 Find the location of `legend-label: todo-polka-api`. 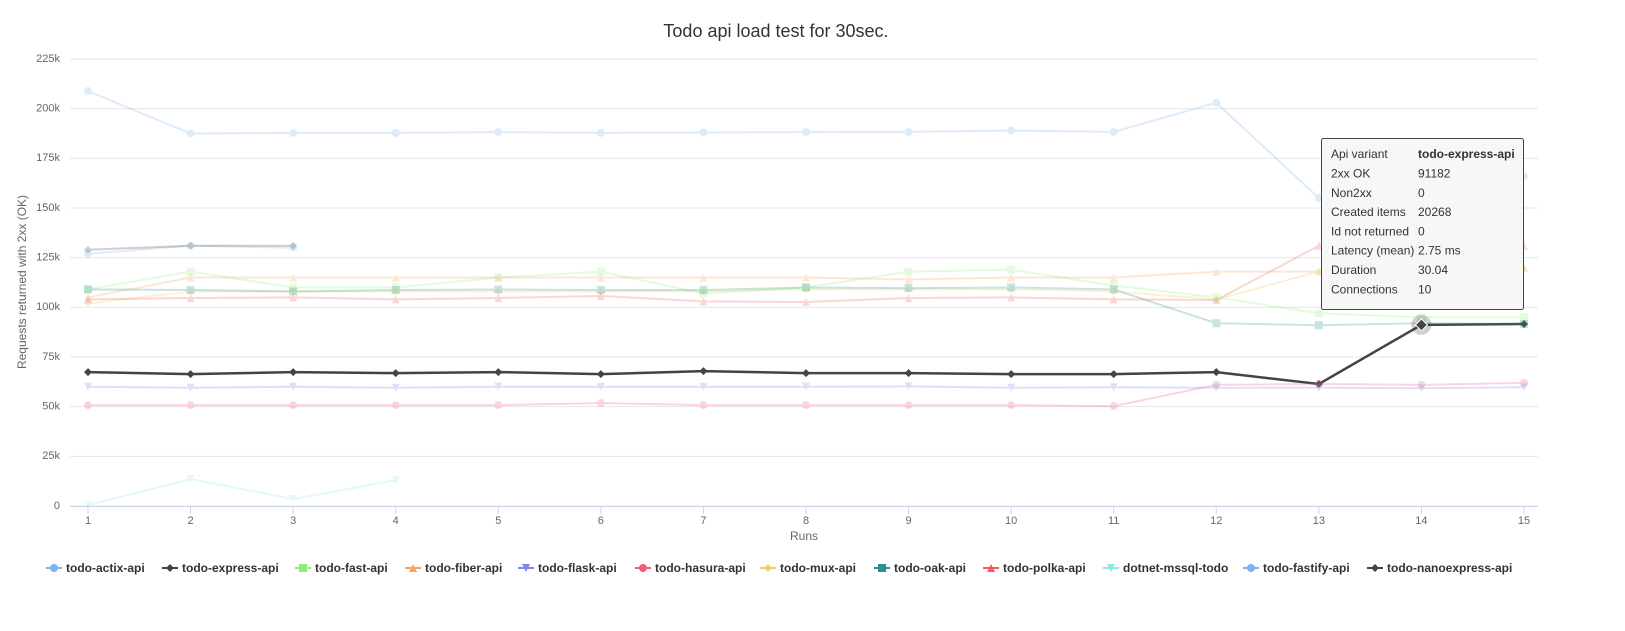

legend-label: todo-polka-api is located at coordinates (1044, 568).